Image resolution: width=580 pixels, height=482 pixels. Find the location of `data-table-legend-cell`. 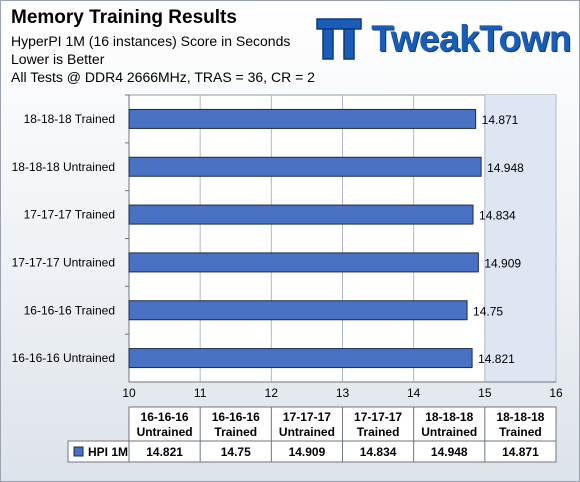

data-table-legend-cell is located at coordinates (98, 451).